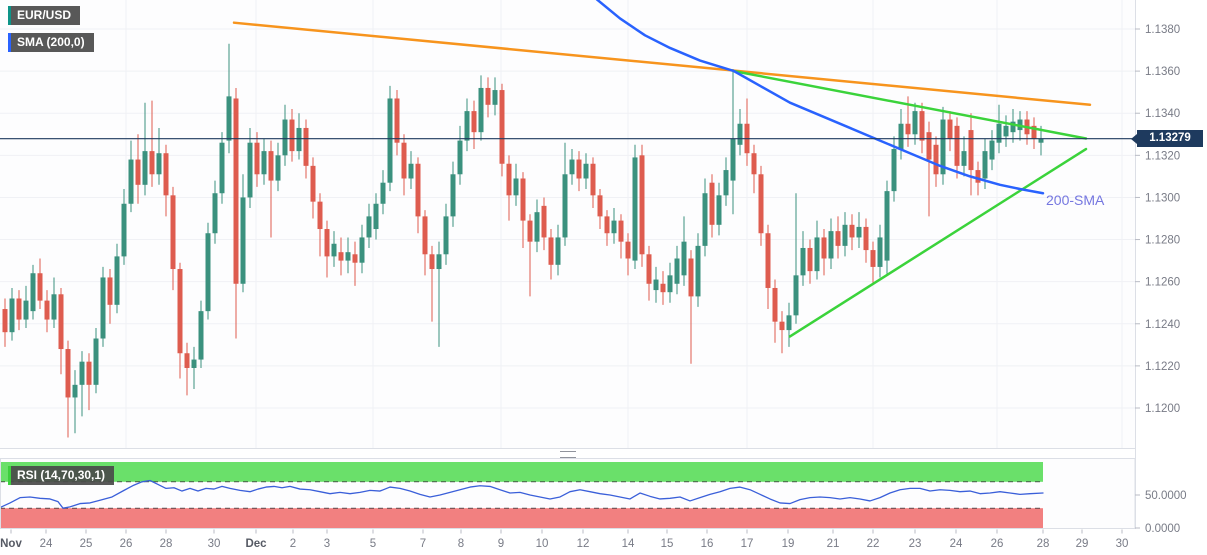 Image resolution: width=1207 pixels, height=555 pixels. I want to click on symbol-label: EUR/USD, so click(44, 15).